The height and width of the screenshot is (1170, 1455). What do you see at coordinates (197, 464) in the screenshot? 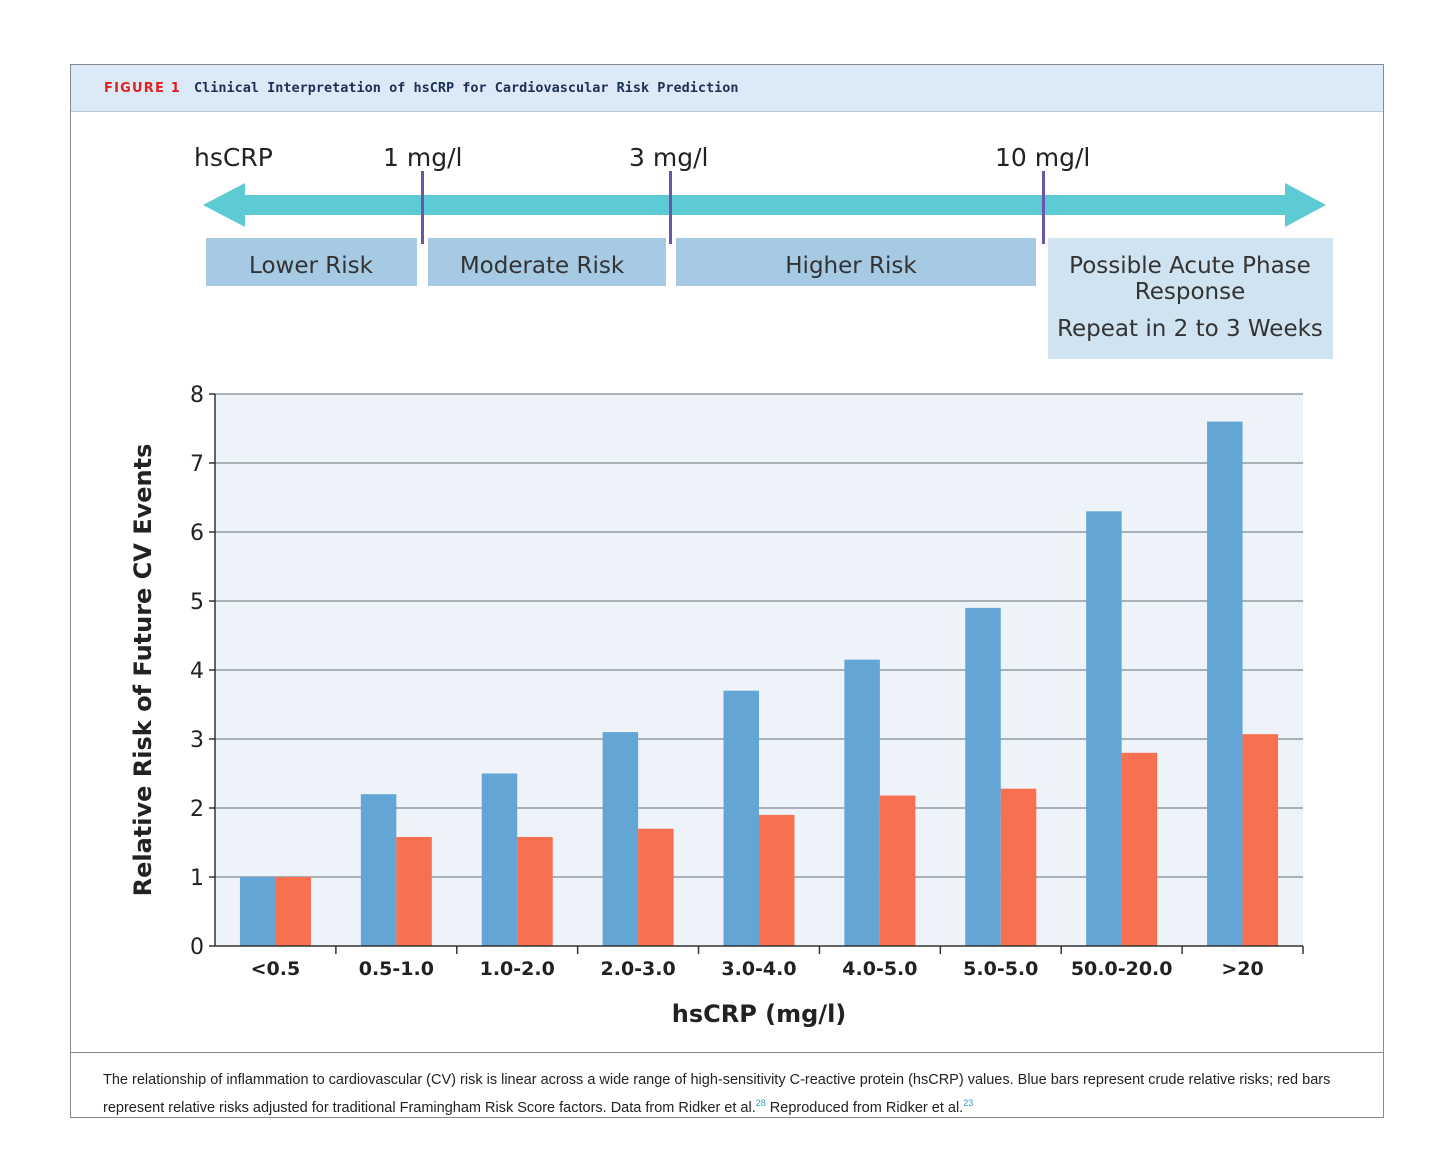
I see `y-tick-label-7: 7` at bounding box center [197, 464].